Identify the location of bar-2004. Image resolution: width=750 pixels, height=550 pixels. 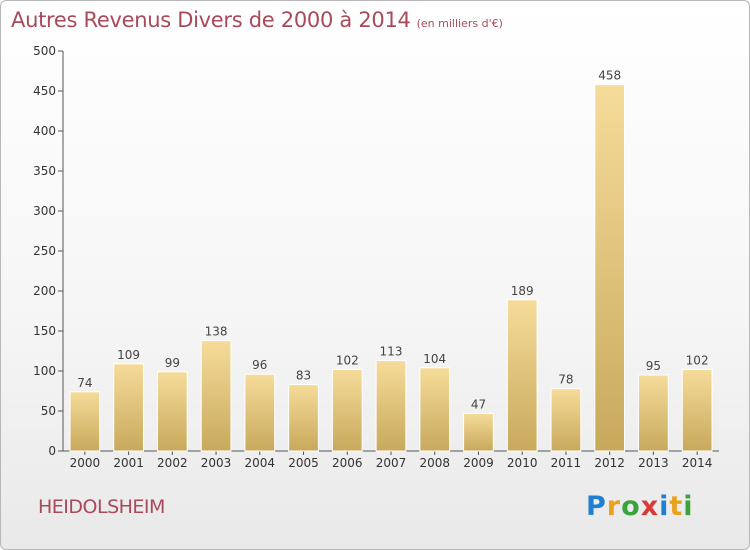
(260, 412).